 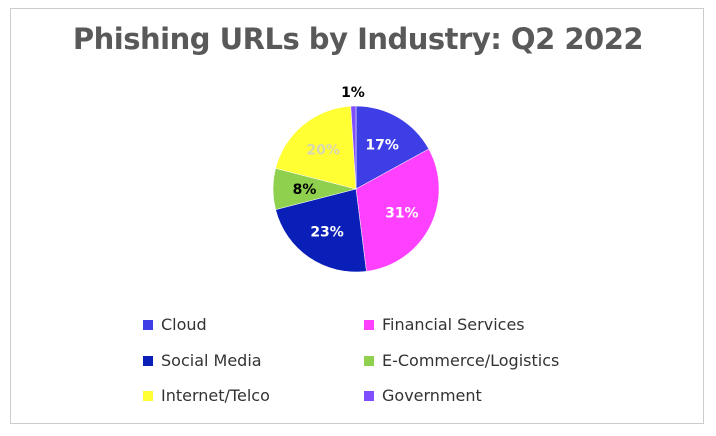 I want to click on pie-slice-internet-telco, so click(x=316, y=147).